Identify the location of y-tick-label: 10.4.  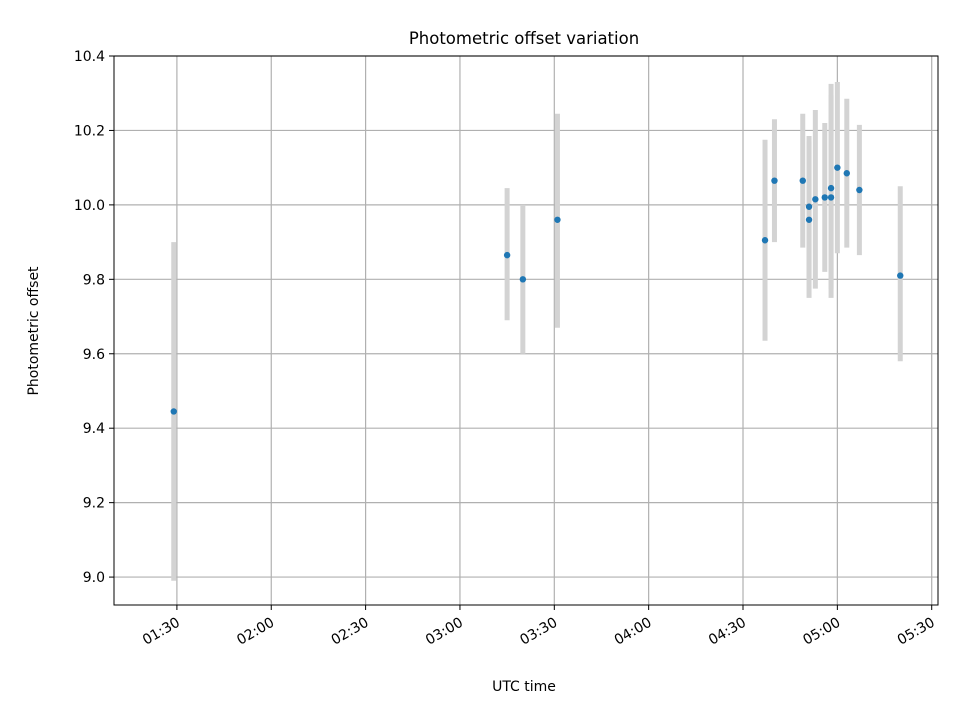
(89, 57).